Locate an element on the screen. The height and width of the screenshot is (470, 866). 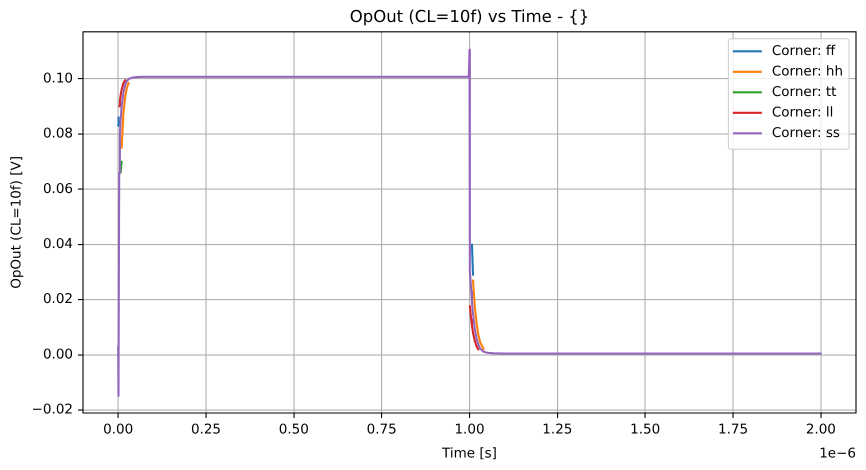
legend-label: Corner: ff is located at coordinates (804, 50).